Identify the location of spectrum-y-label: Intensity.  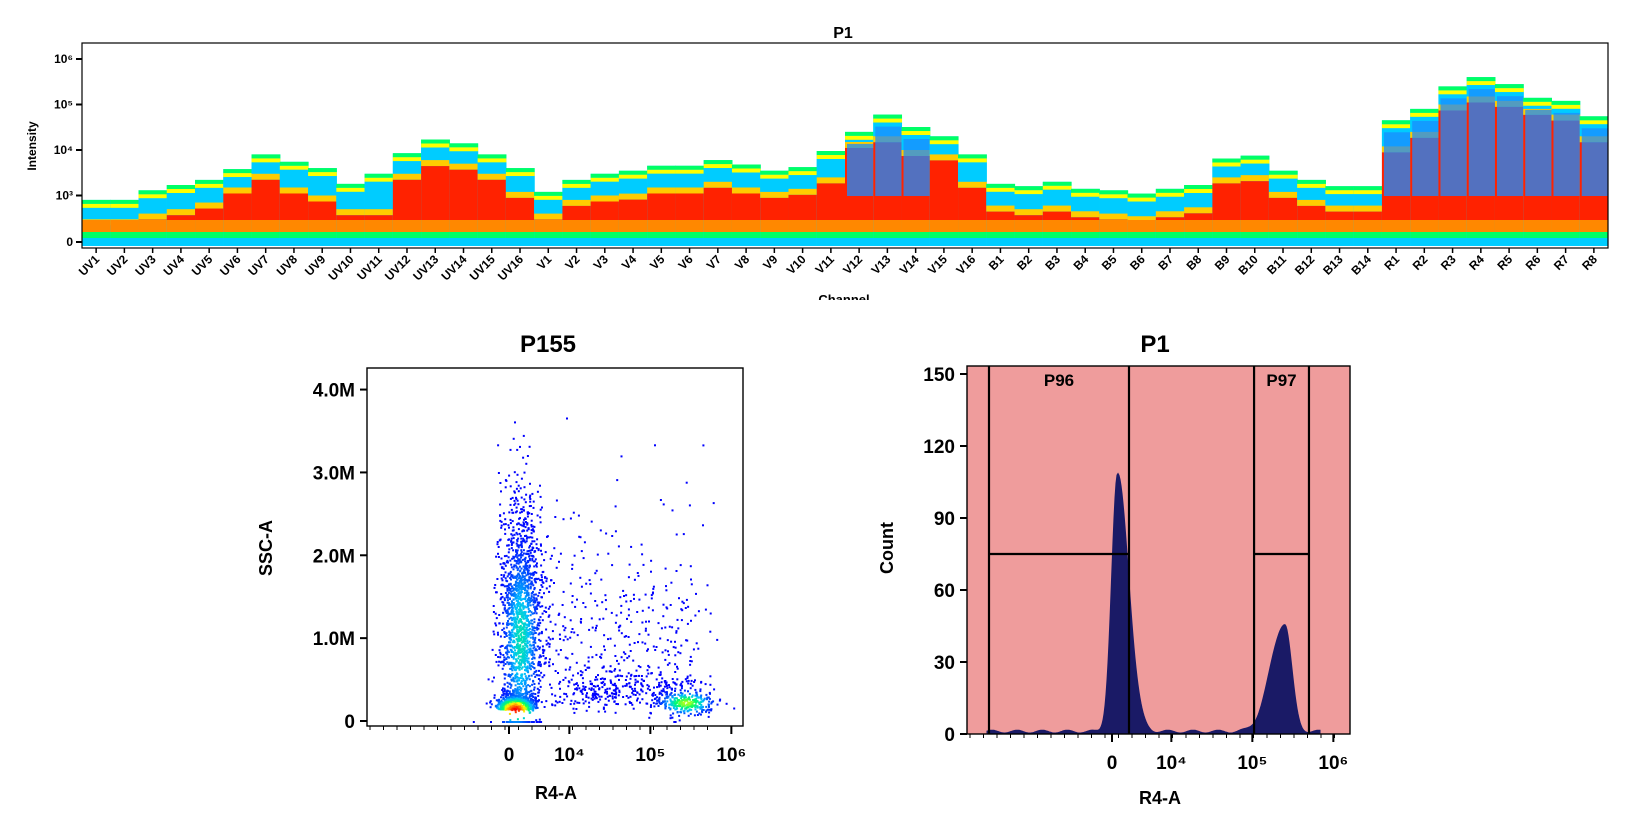
(32, 146).